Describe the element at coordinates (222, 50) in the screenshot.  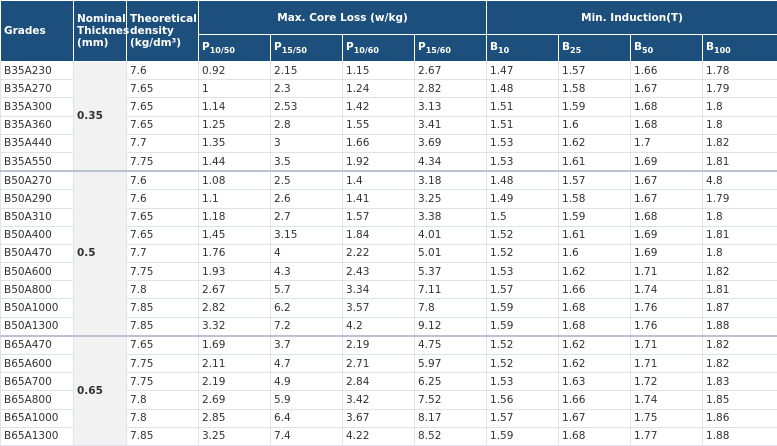
I see `column-subscript: 10/50` at that location.